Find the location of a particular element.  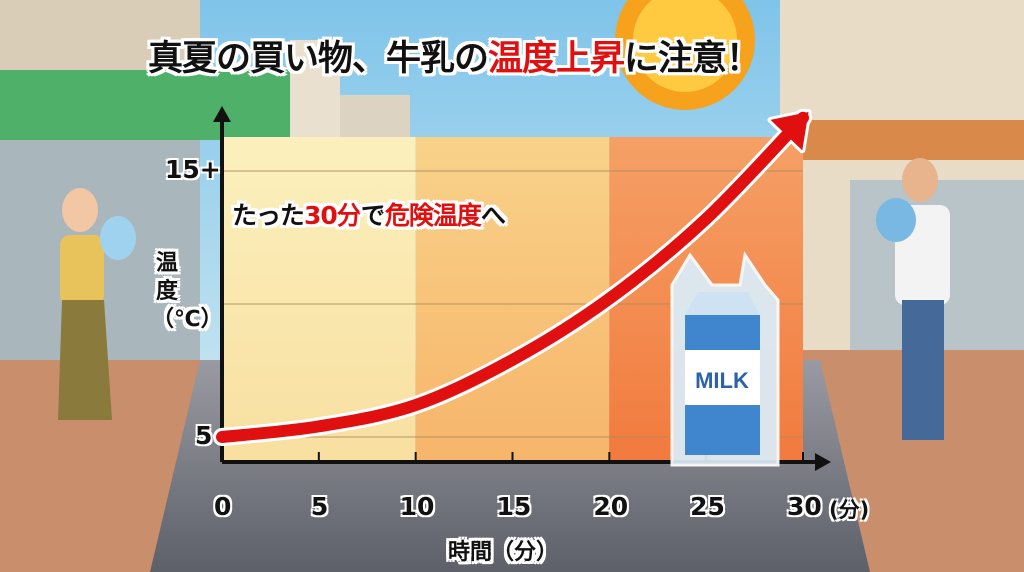

x-tick-label: 30 is located at coordinates (804, 506).